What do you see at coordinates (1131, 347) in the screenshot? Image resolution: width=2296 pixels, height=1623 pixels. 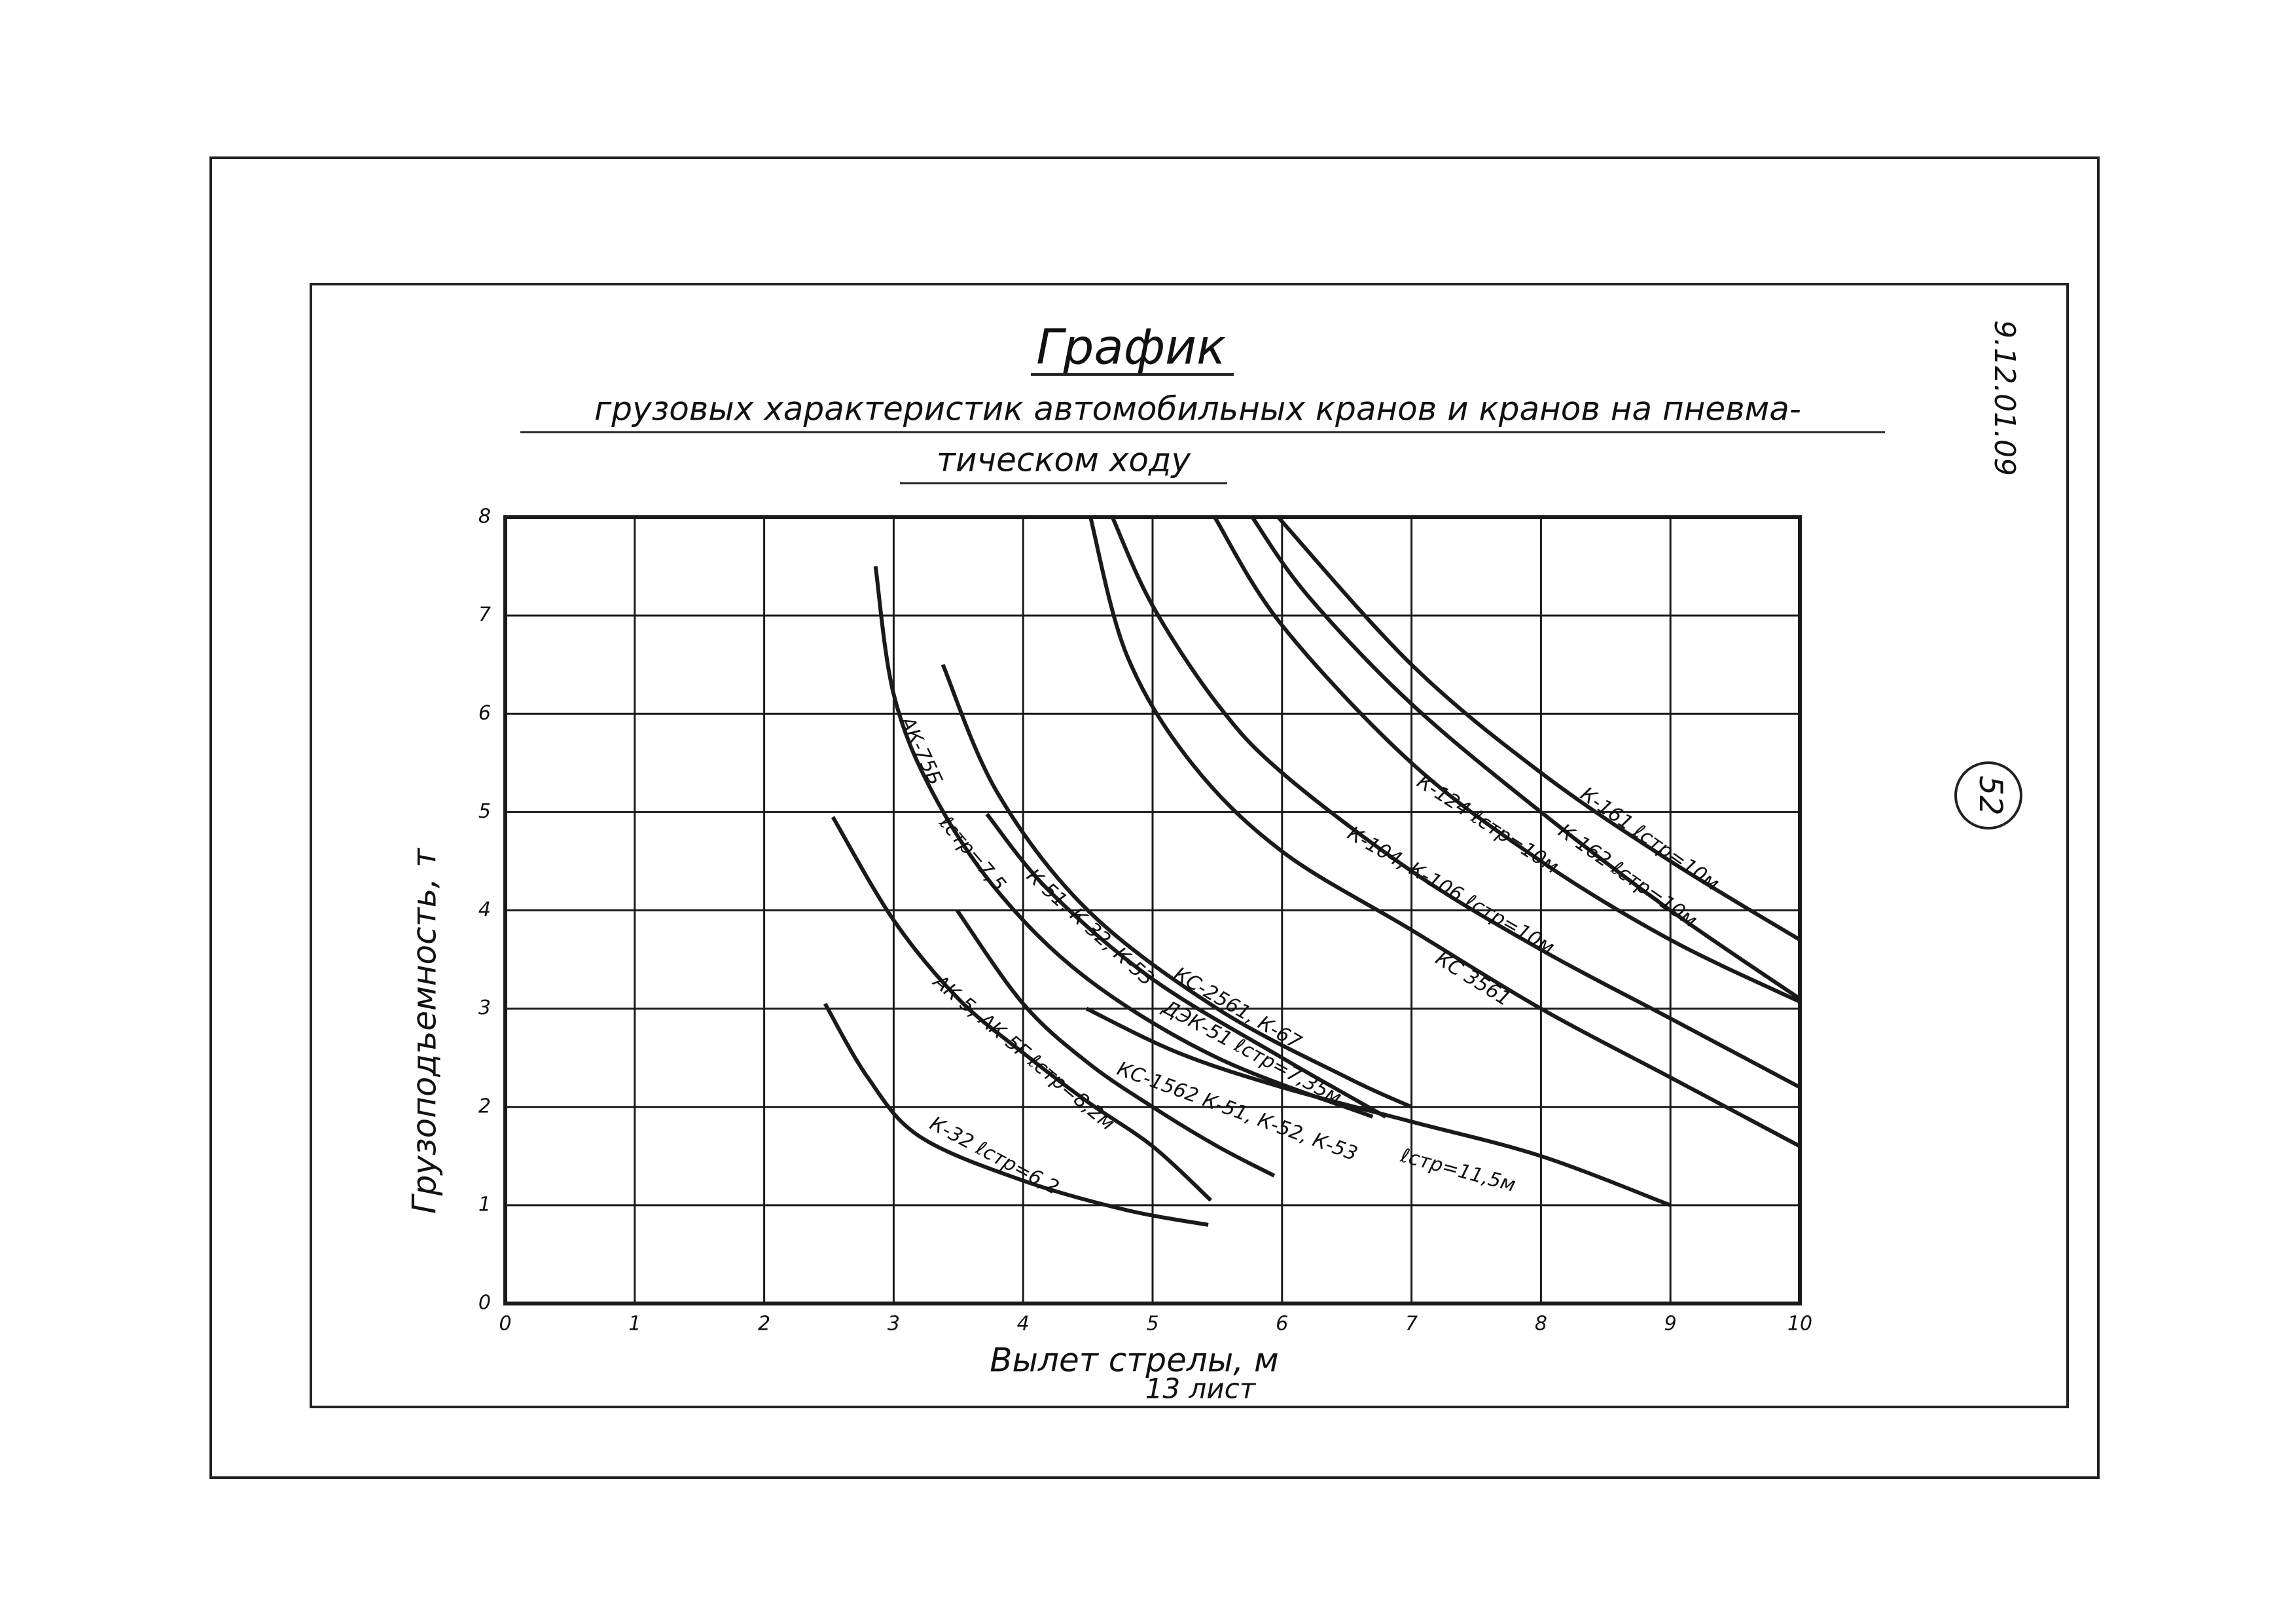 I see `chart-title: График` at bounding box center [1131, 347].